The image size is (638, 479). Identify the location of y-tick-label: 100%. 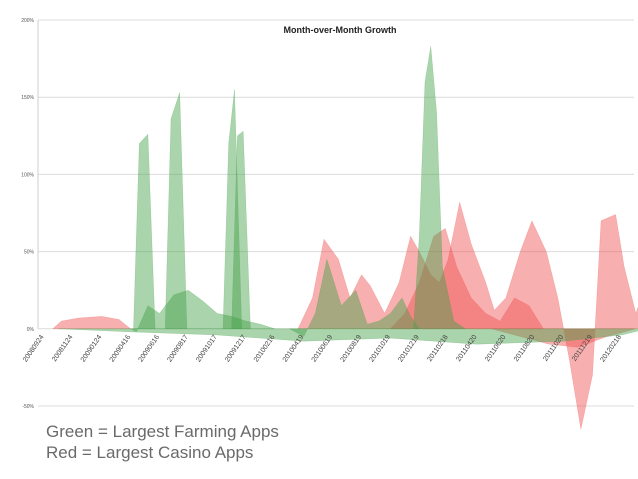
(27, 175).